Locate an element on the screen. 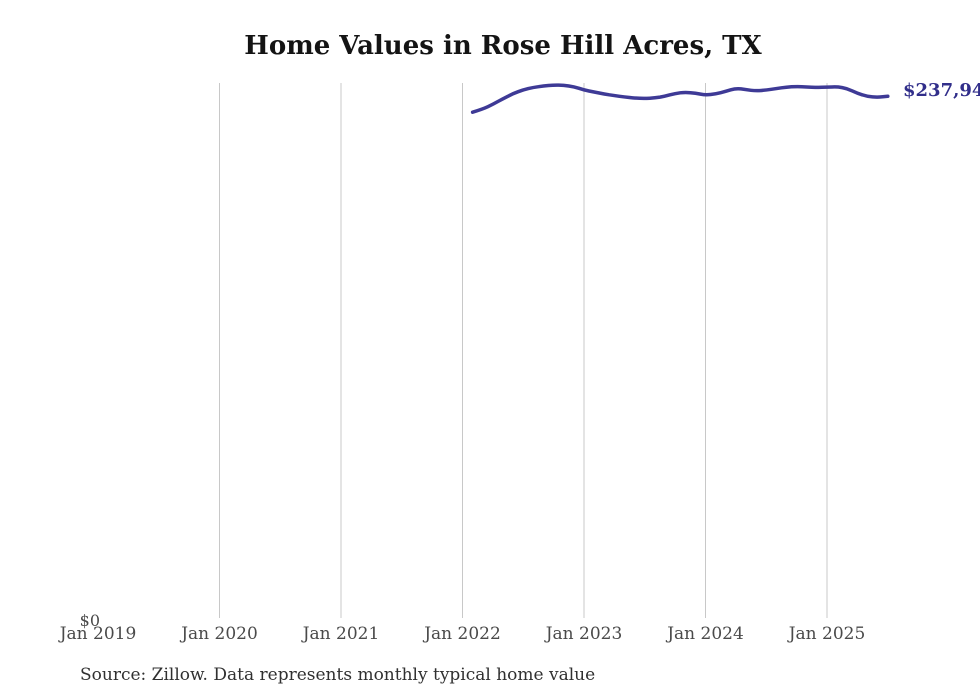  x-axis-label-jan-2022: Jan 2022 is located at coordinates (462, 634).